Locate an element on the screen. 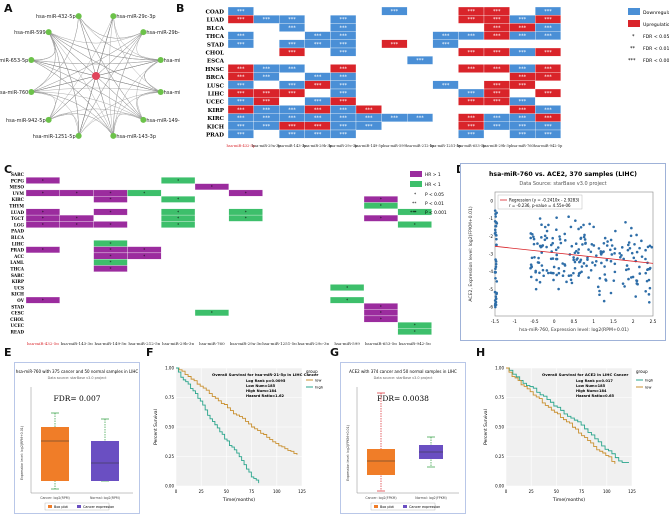 The image size is (669, 517). panel-label-f: F is located at coordinates (150, 352).